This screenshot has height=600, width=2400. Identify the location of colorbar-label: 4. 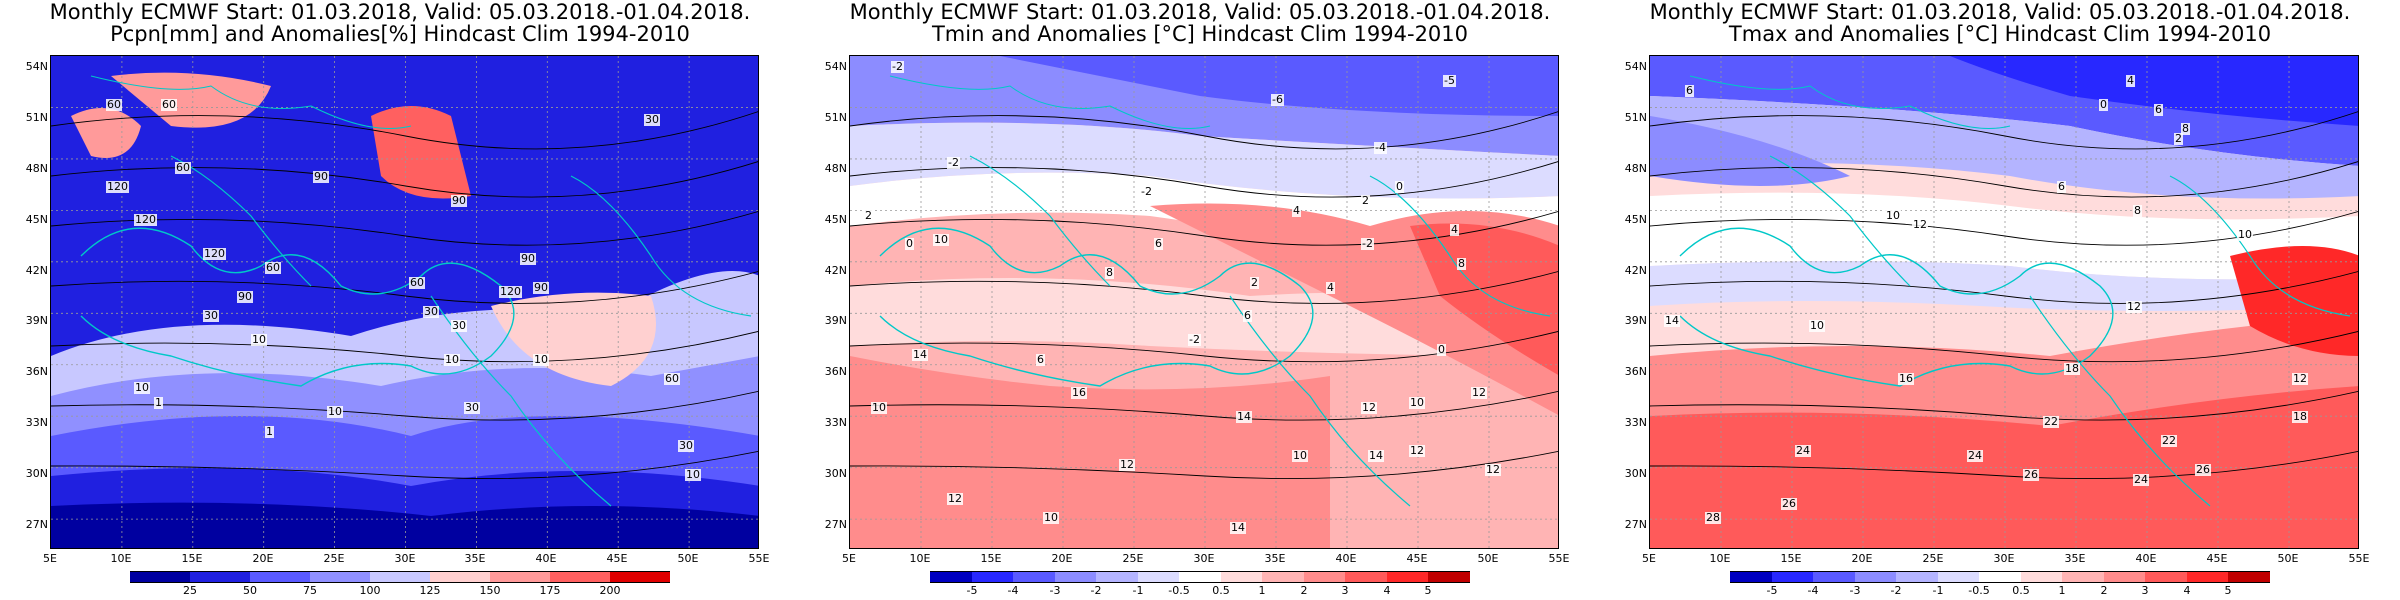
(2187, 590).